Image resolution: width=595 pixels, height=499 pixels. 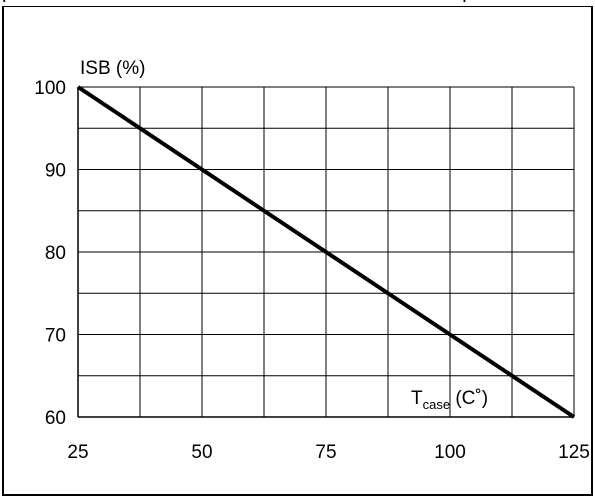 I want to click on x-tick-label: 75, so click(x=325, y=452).